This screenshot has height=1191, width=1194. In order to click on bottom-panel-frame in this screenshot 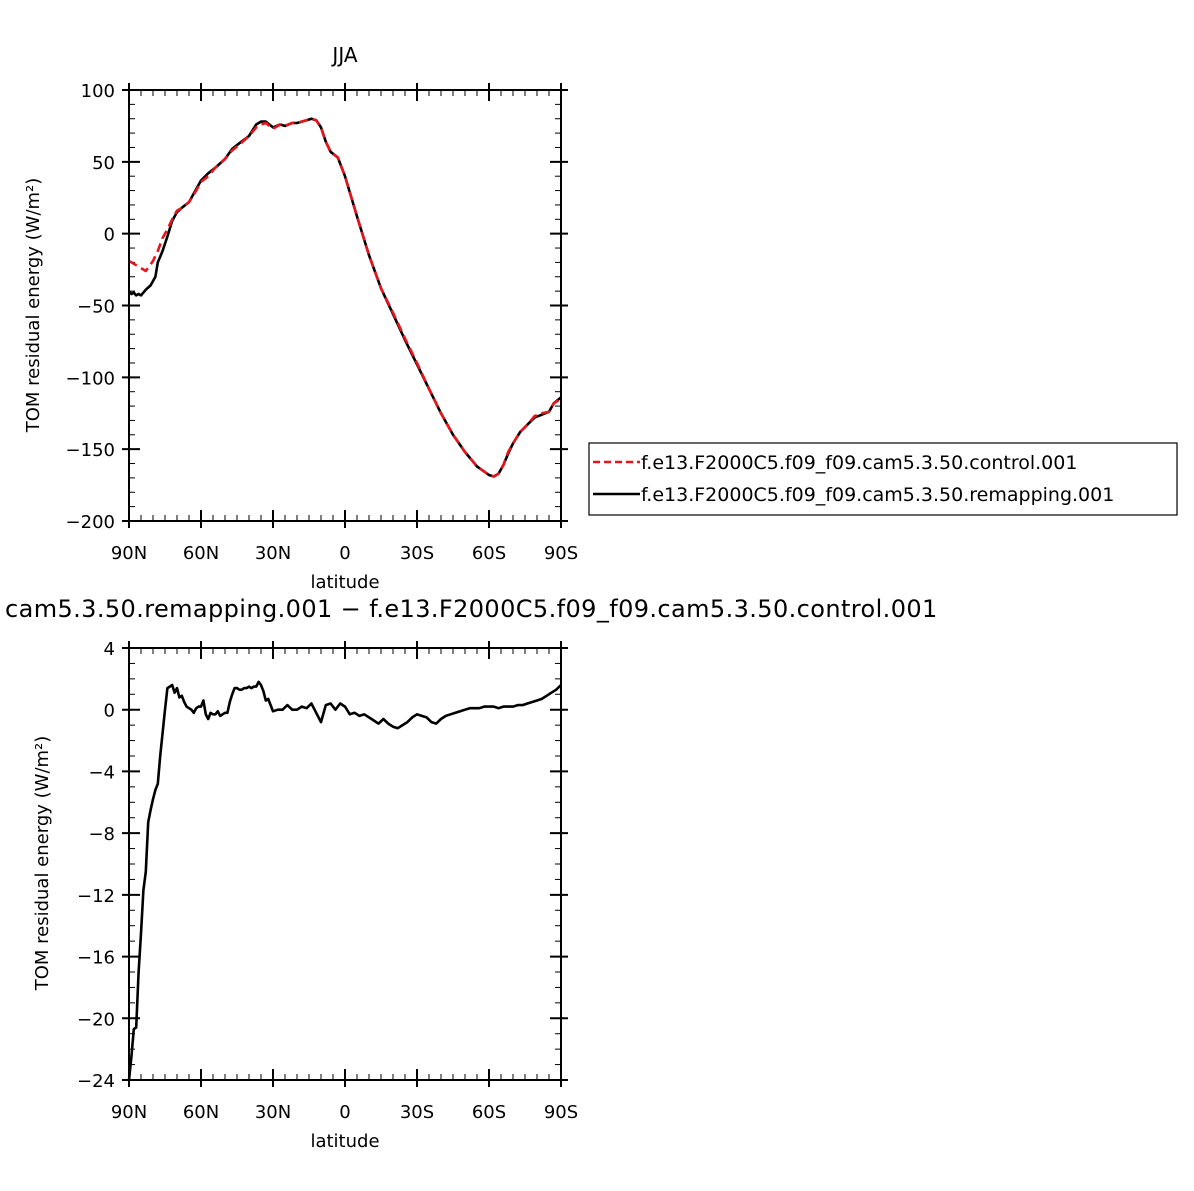, I will do `click(345, 864)`.